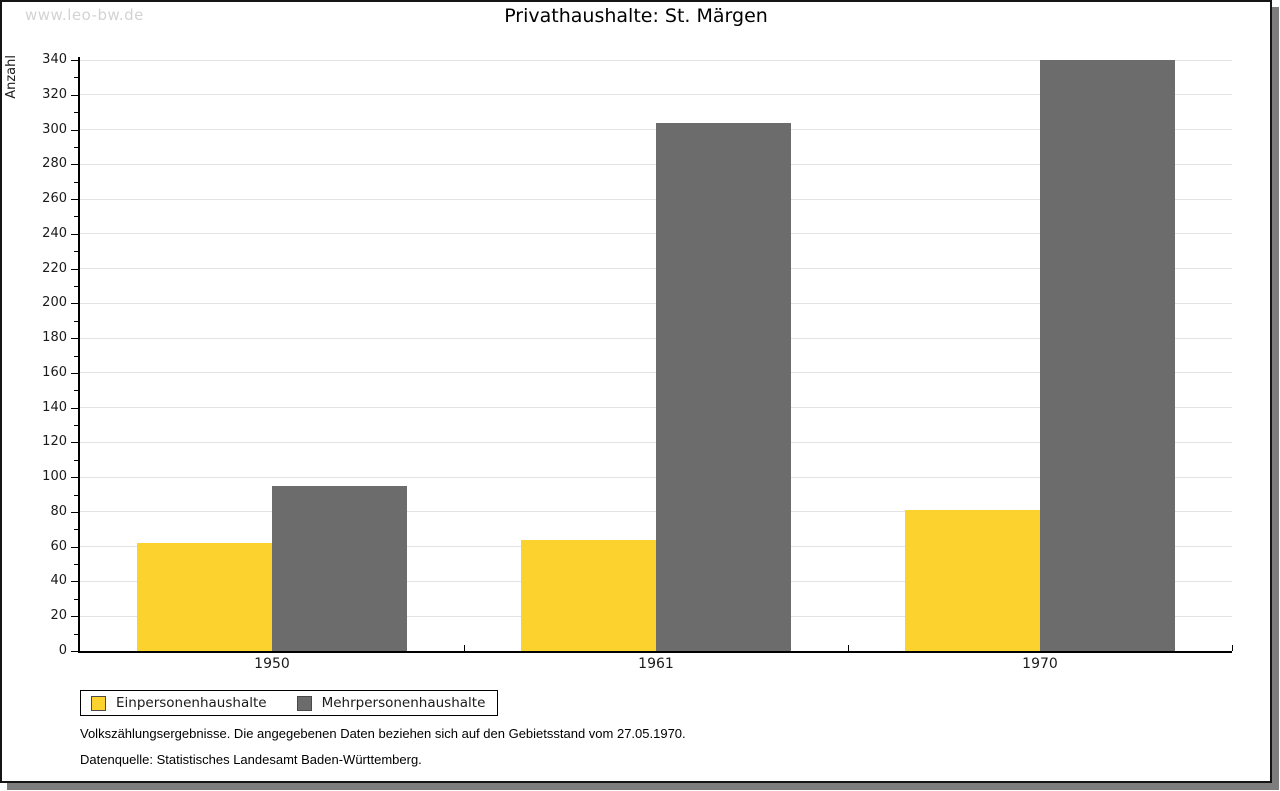  I want to click on y-axis-line, so click(79, 355).